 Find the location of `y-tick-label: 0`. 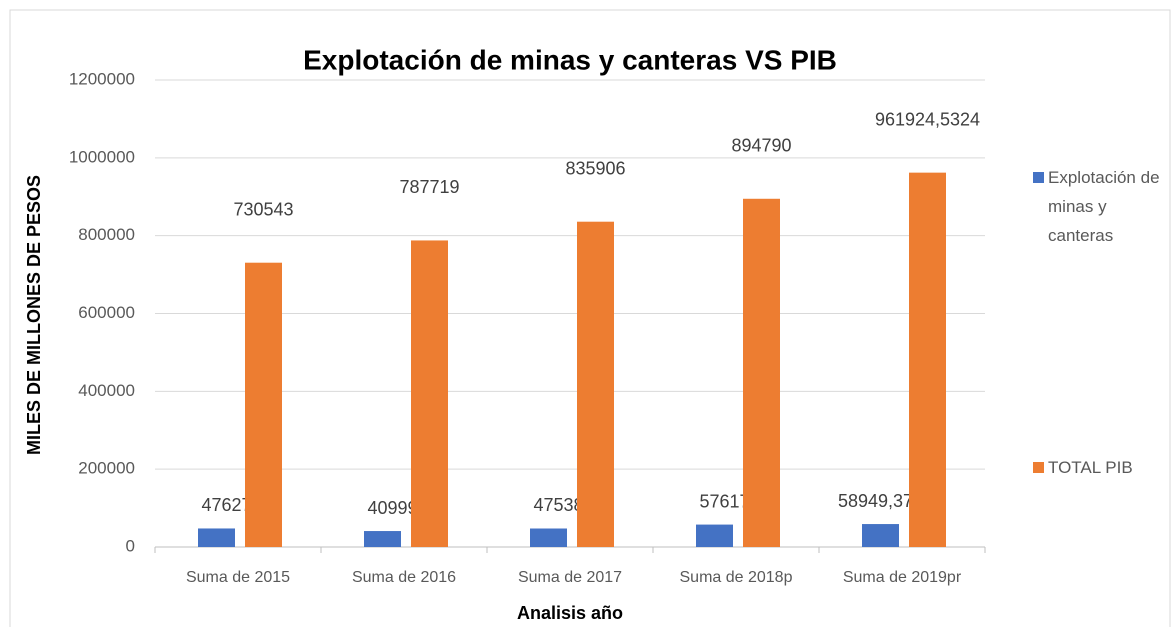

y-tick-label: 0 is located at coordinates (130, 545).